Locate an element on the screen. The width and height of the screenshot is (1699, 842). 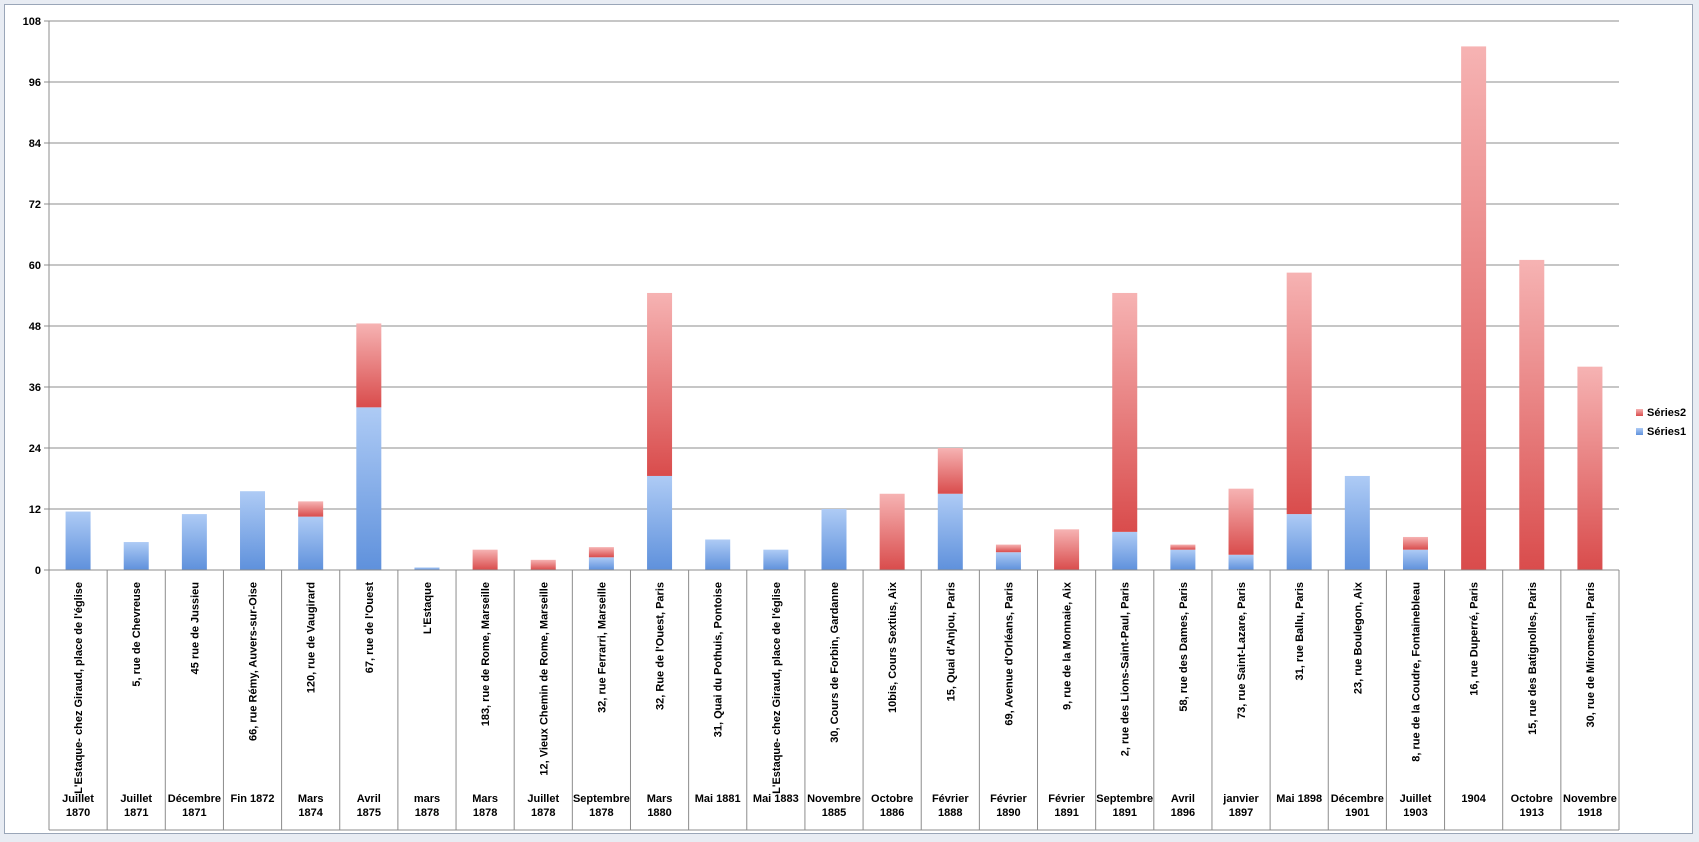
category-date-label: Mars 1878 is located at coordinates (485, 806).